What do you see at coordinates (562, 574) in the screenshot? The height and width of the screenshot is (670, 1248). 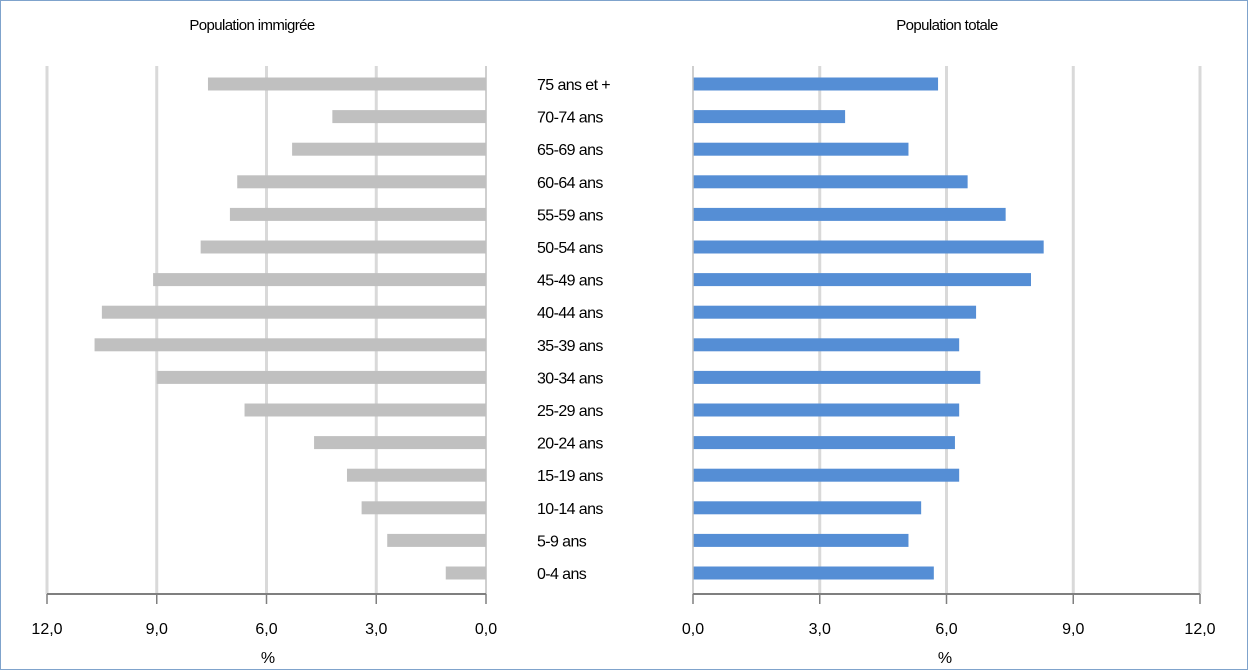 I see `category-label: 0-4 ans` at bounding box center [562, 574].